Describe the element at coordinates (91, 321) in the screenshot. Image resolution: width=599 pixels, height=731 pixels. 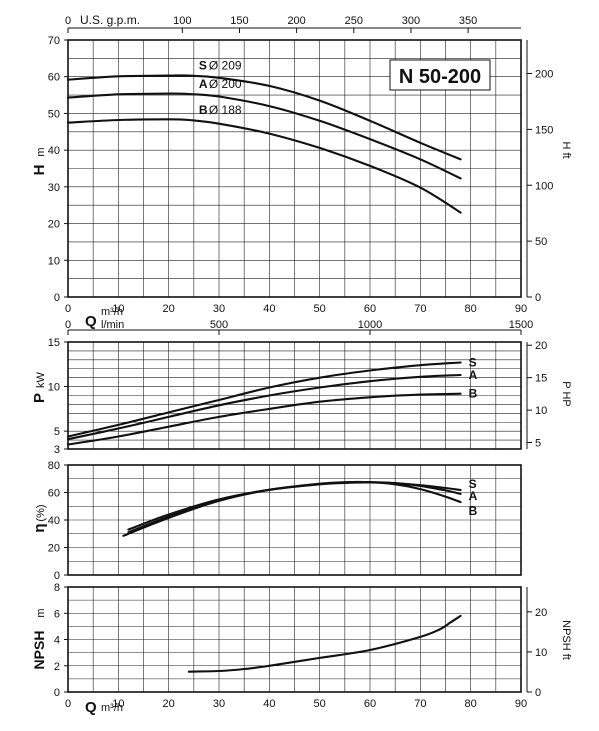
I see `head-xlabel: Q` at that location.